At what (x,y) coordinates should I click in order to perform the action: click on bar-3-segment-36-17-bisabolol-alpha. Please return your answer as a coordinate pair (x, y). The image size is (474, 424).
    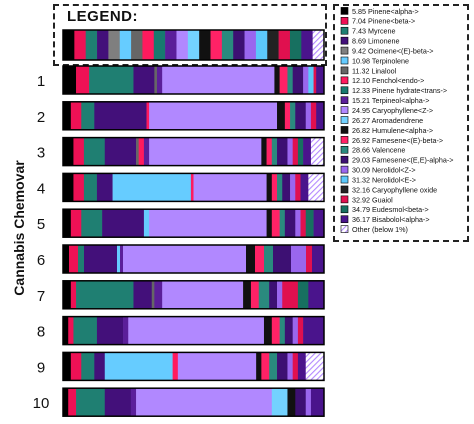
    Looking at the image, I should click on (307, 151).